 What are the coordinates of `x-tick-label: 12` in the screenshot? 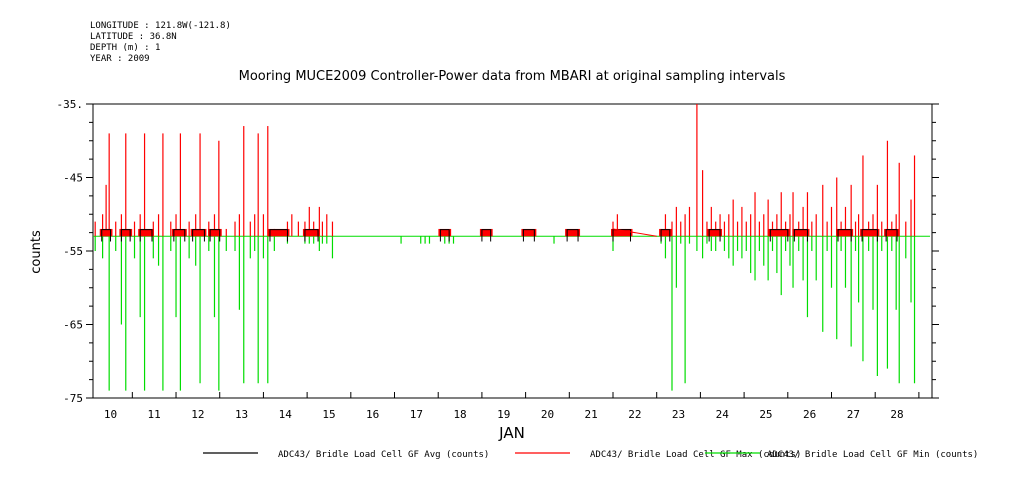 It's located at (197, 414).